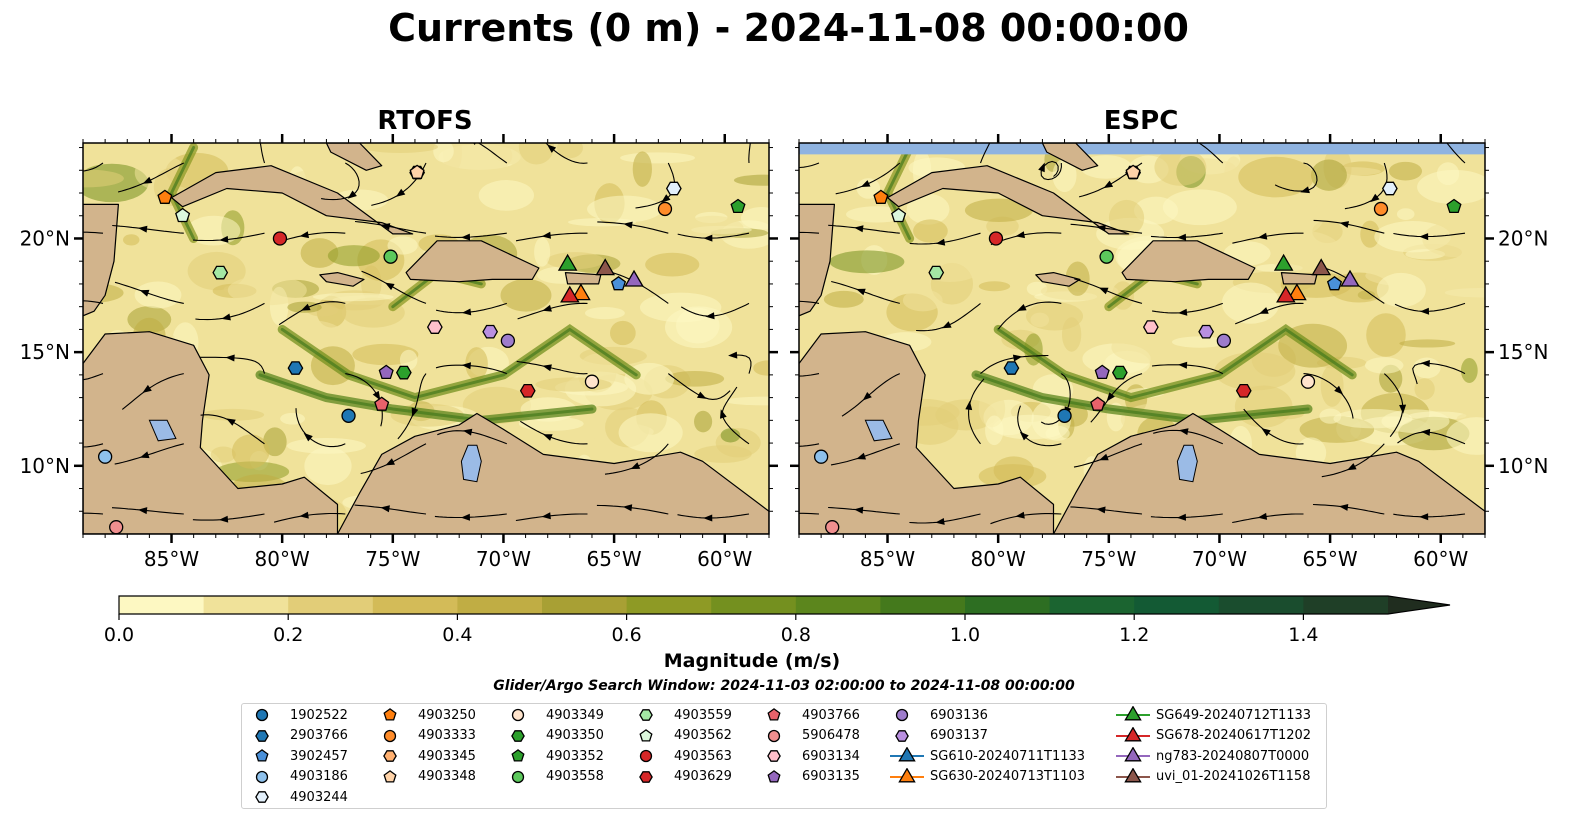 This screenshot has width=1577, height=827. Describe the element at coordinates (567, 262) in the screenshot. I see `glider-SG649-20240712T1133` at that location.